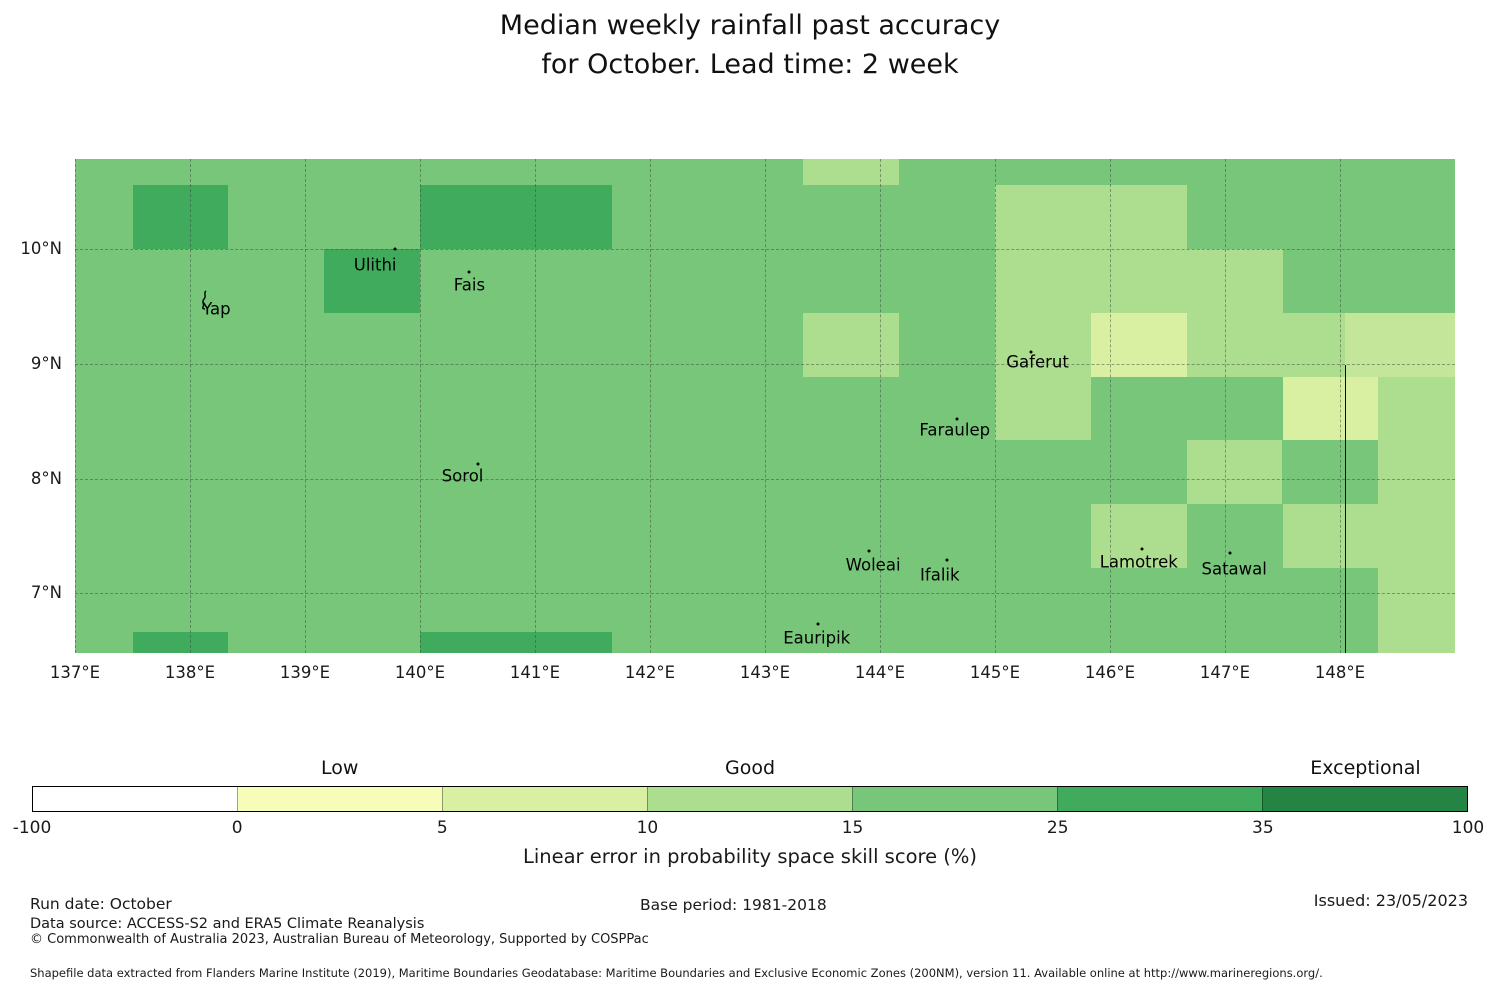 This screenshot has width=1500, height=990. I want to click on x-axis-tick-label: 145°E, so click(995, 672).